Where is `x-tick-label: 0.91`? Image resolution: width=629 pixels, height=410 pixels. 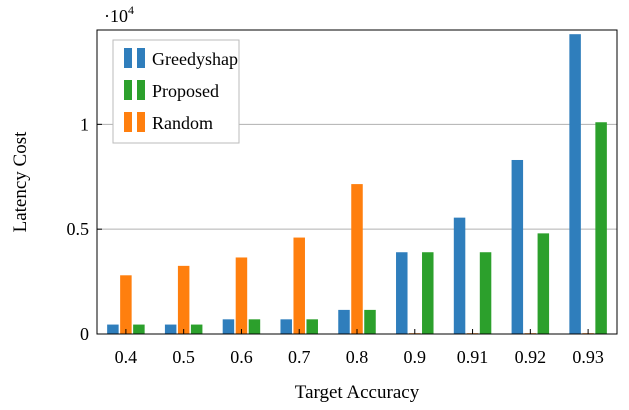
x-tick-label: 0.91 is located at coordinates (473, 357).